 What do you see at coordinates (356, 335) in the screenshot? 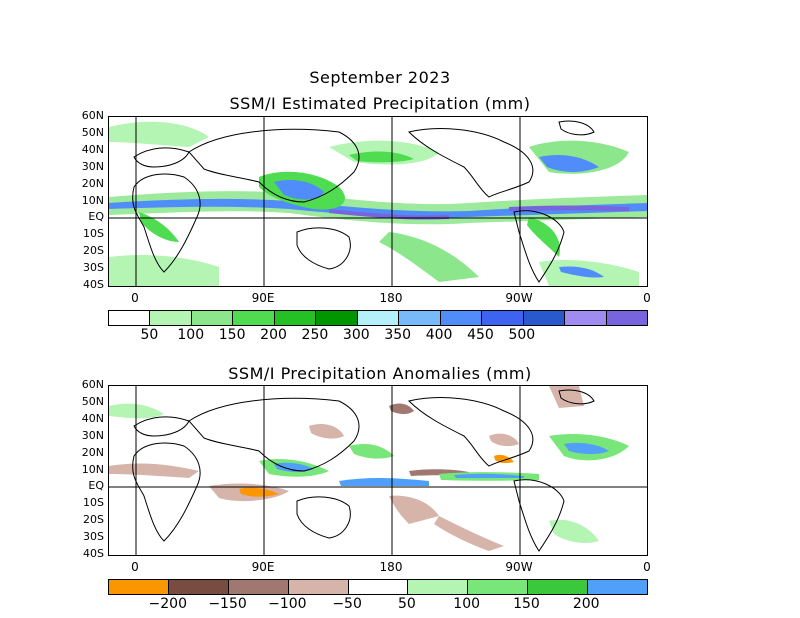
I see `colorbar-label: 300` at bounding box center [356, 335].